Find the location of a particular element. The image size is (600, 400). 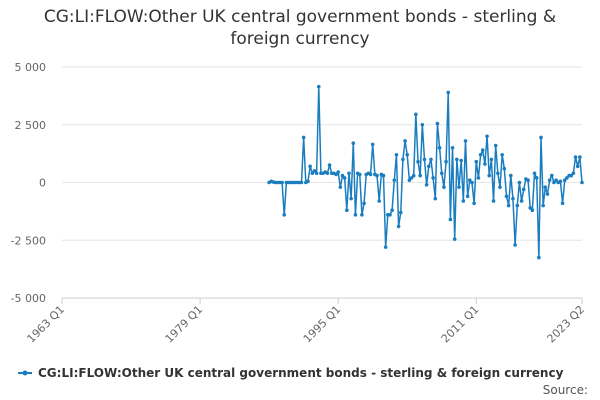

y-tick-label: -2 500 is located at coordinates (28, 240).